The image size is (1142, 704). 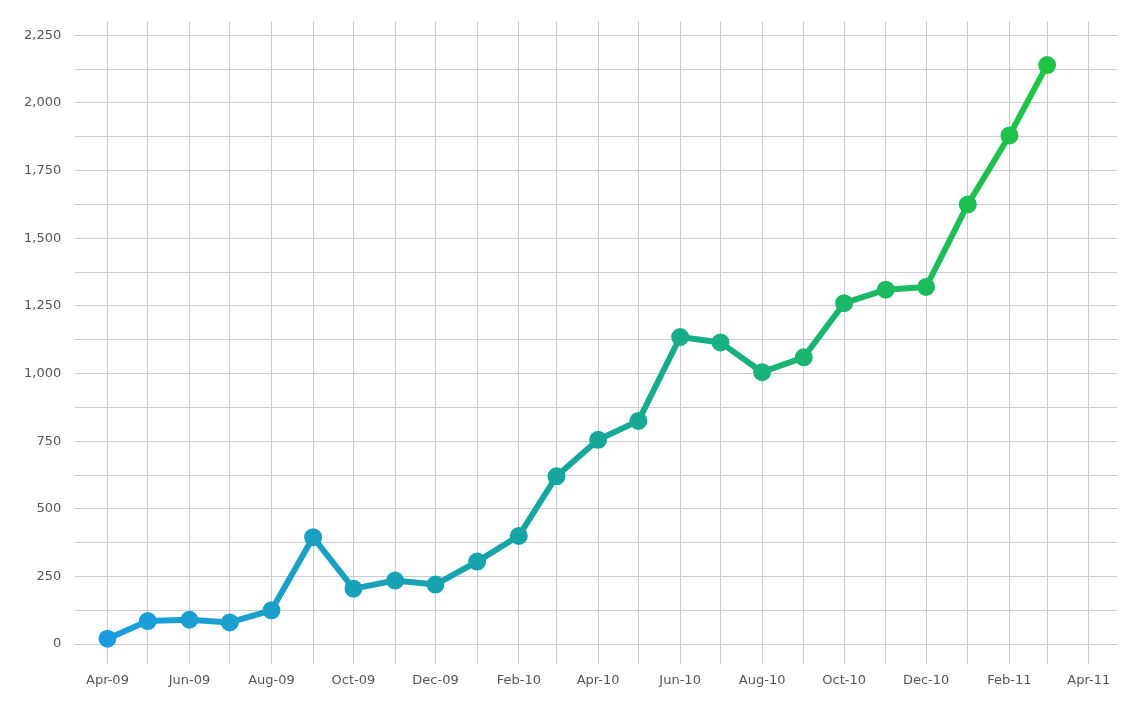 I want to click on x-tick-label: Jun-10, so click(x=679, y=679).